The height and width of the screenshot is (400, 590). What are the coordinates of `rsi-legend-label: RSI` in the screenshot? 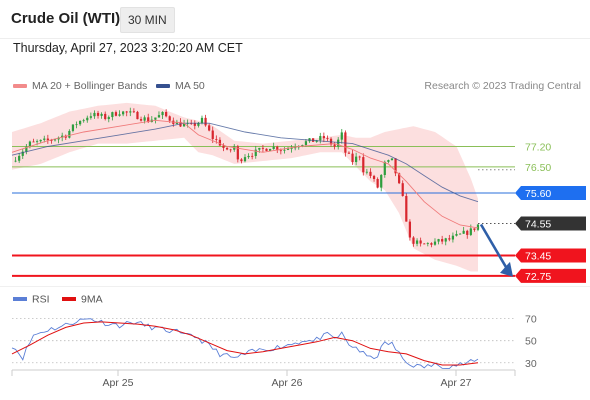 It's located at (41, 300).